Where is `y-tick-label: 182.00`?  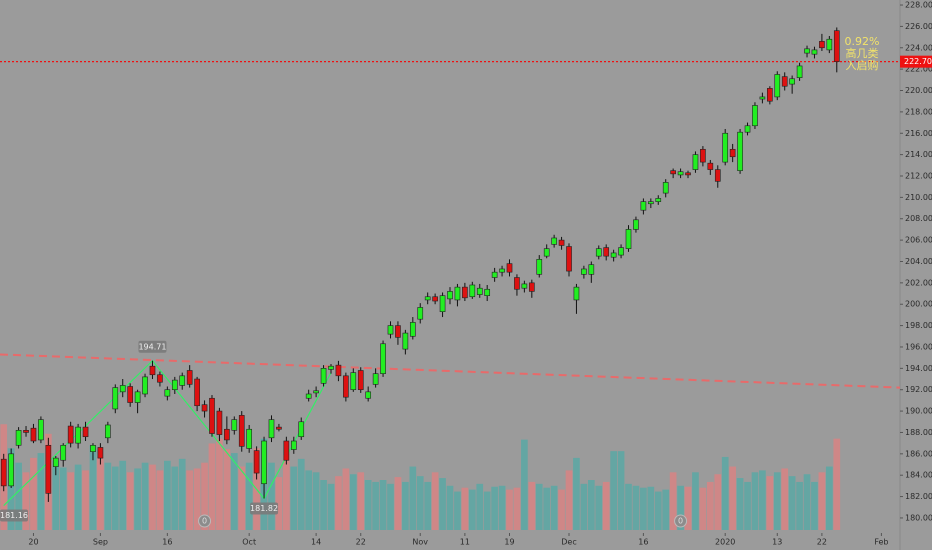 y-tick-label: 182.00 is located at coordinates (918, 496).